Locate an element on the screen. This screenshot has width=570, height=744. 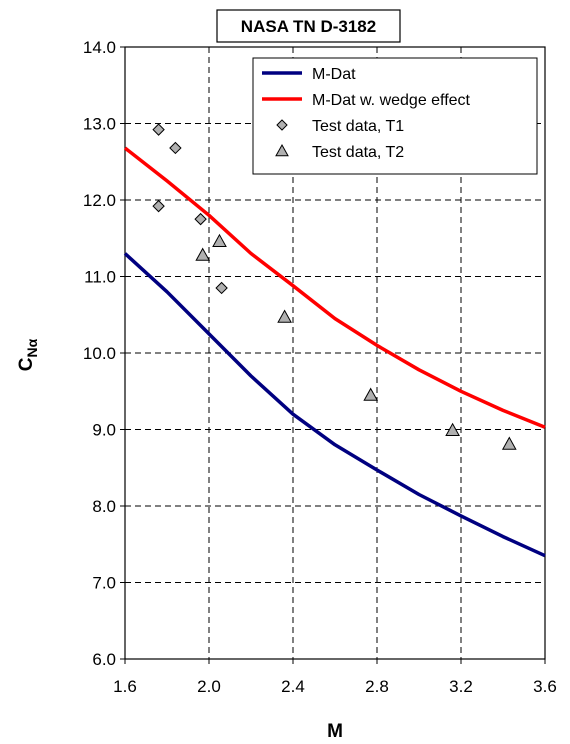
legend-label: Test data, T1 is located at coordinates (358, 126).